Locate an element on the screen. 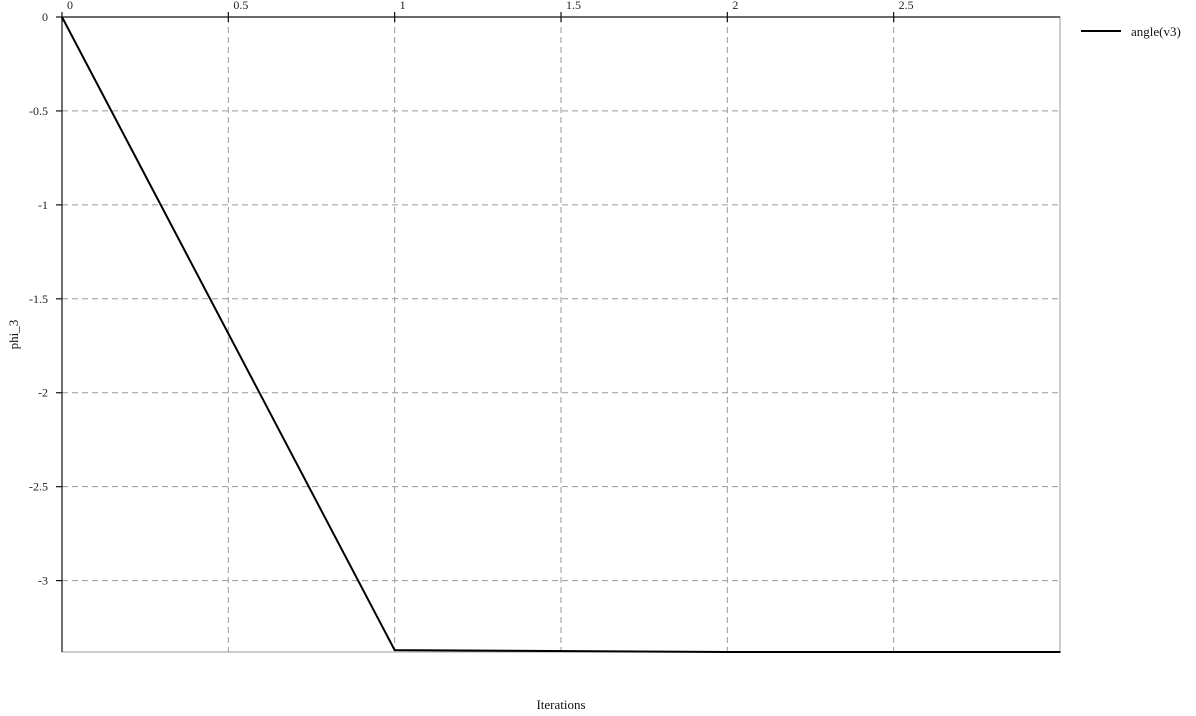 The image size is (1196, 716). x-tick-label: 0.5 is located at coordinates (240, 6).